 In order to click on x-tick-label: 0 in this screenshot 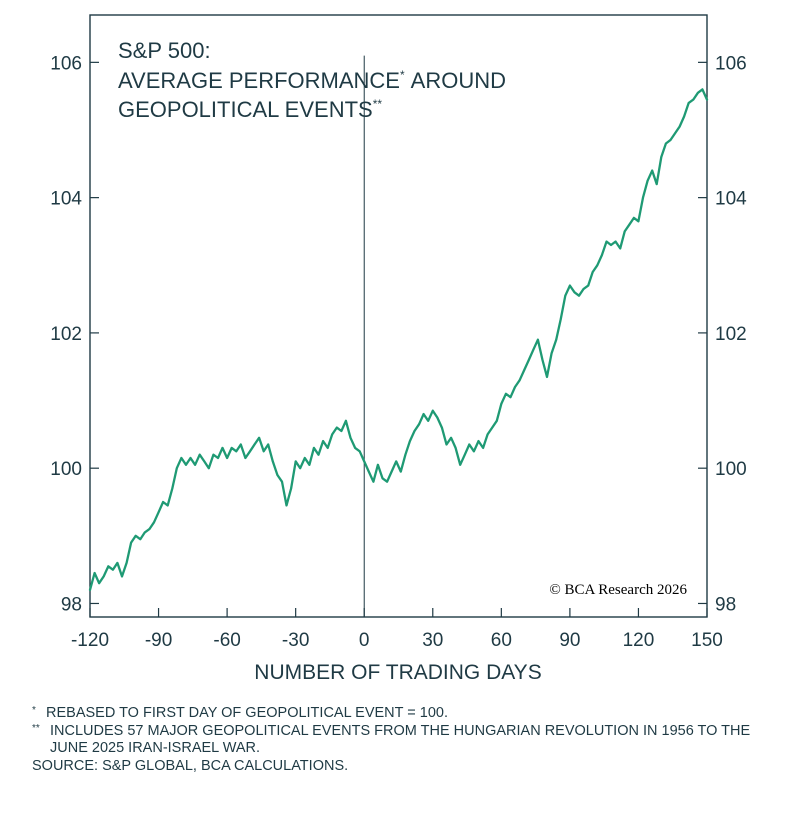, I will do `click(364, 640)`.